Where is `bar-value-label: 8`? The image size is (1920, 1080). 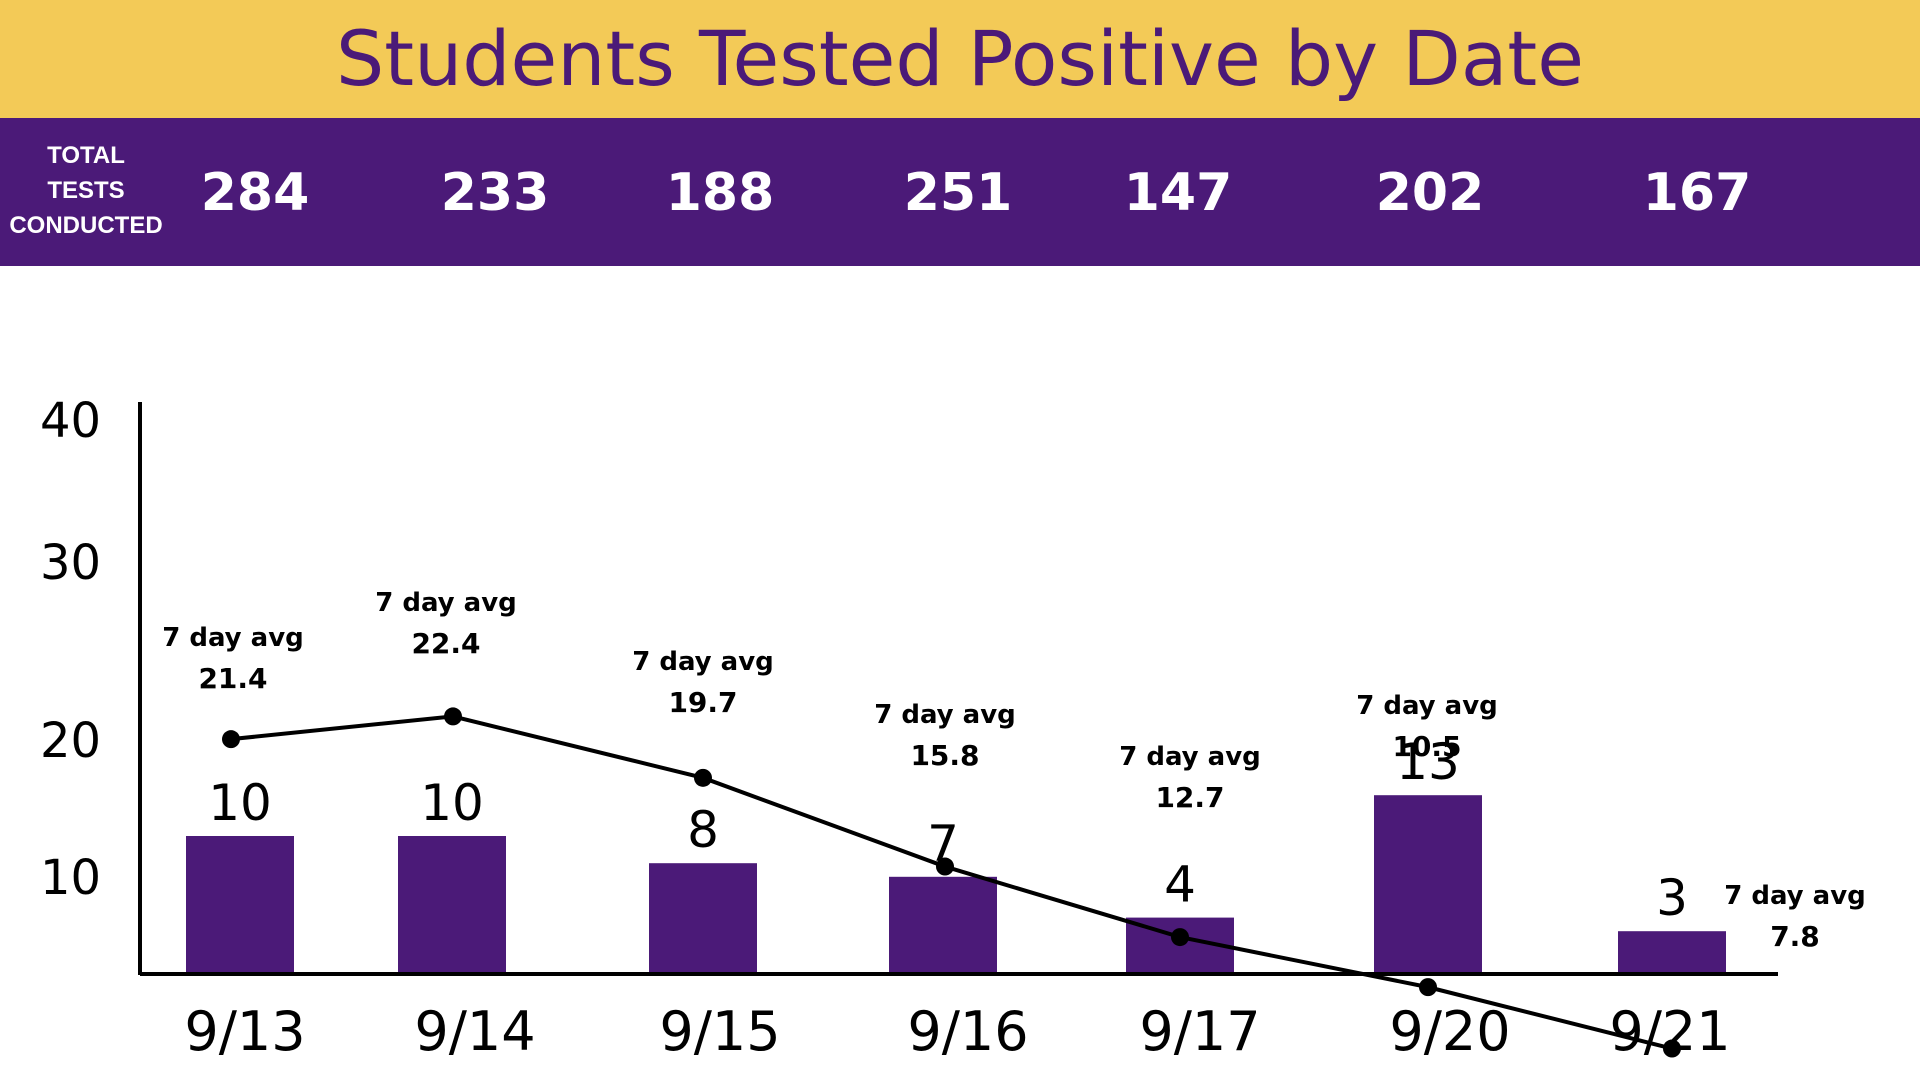
bar-value-label: 8 is located at coordinates (703, 830).